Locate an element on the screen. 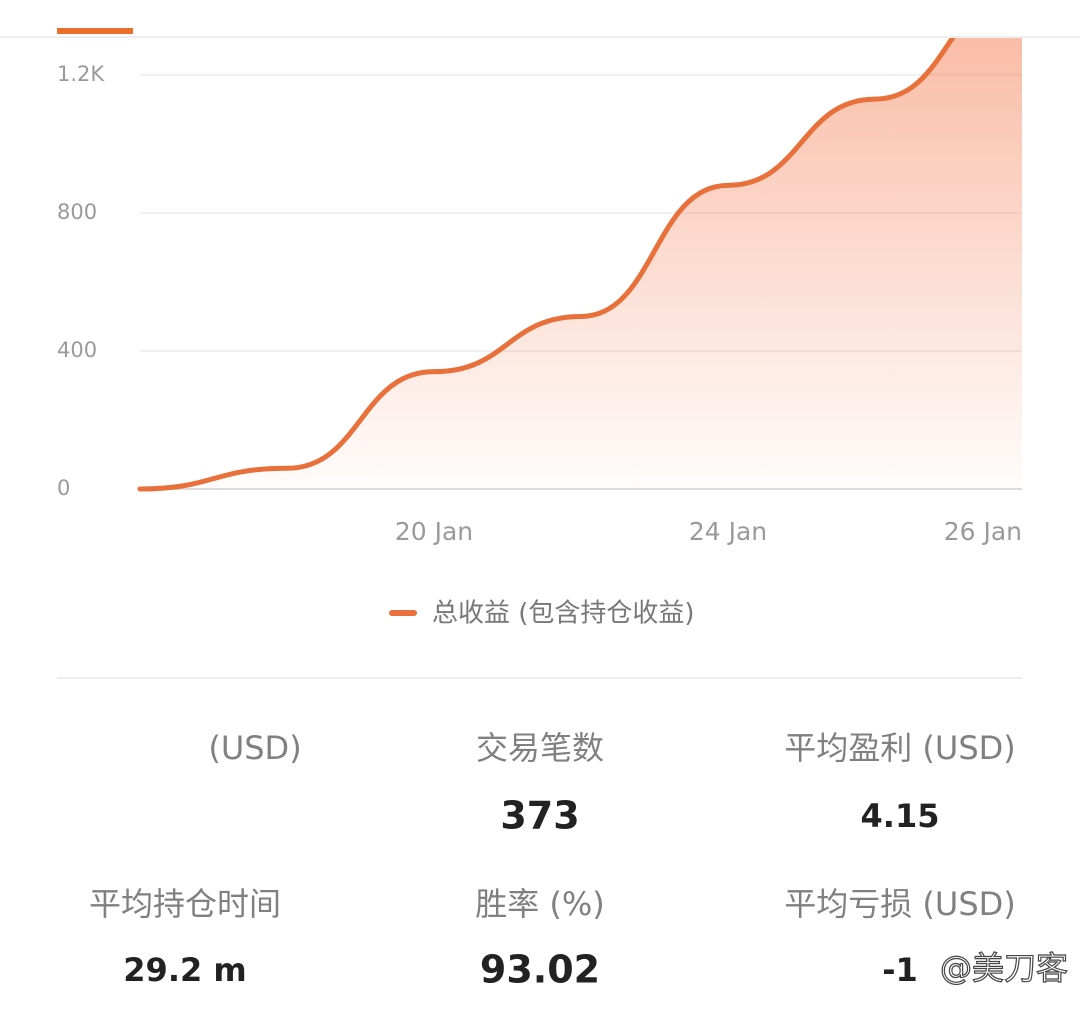  watermark: @美刀客 is located at coordinates (1004, 968).